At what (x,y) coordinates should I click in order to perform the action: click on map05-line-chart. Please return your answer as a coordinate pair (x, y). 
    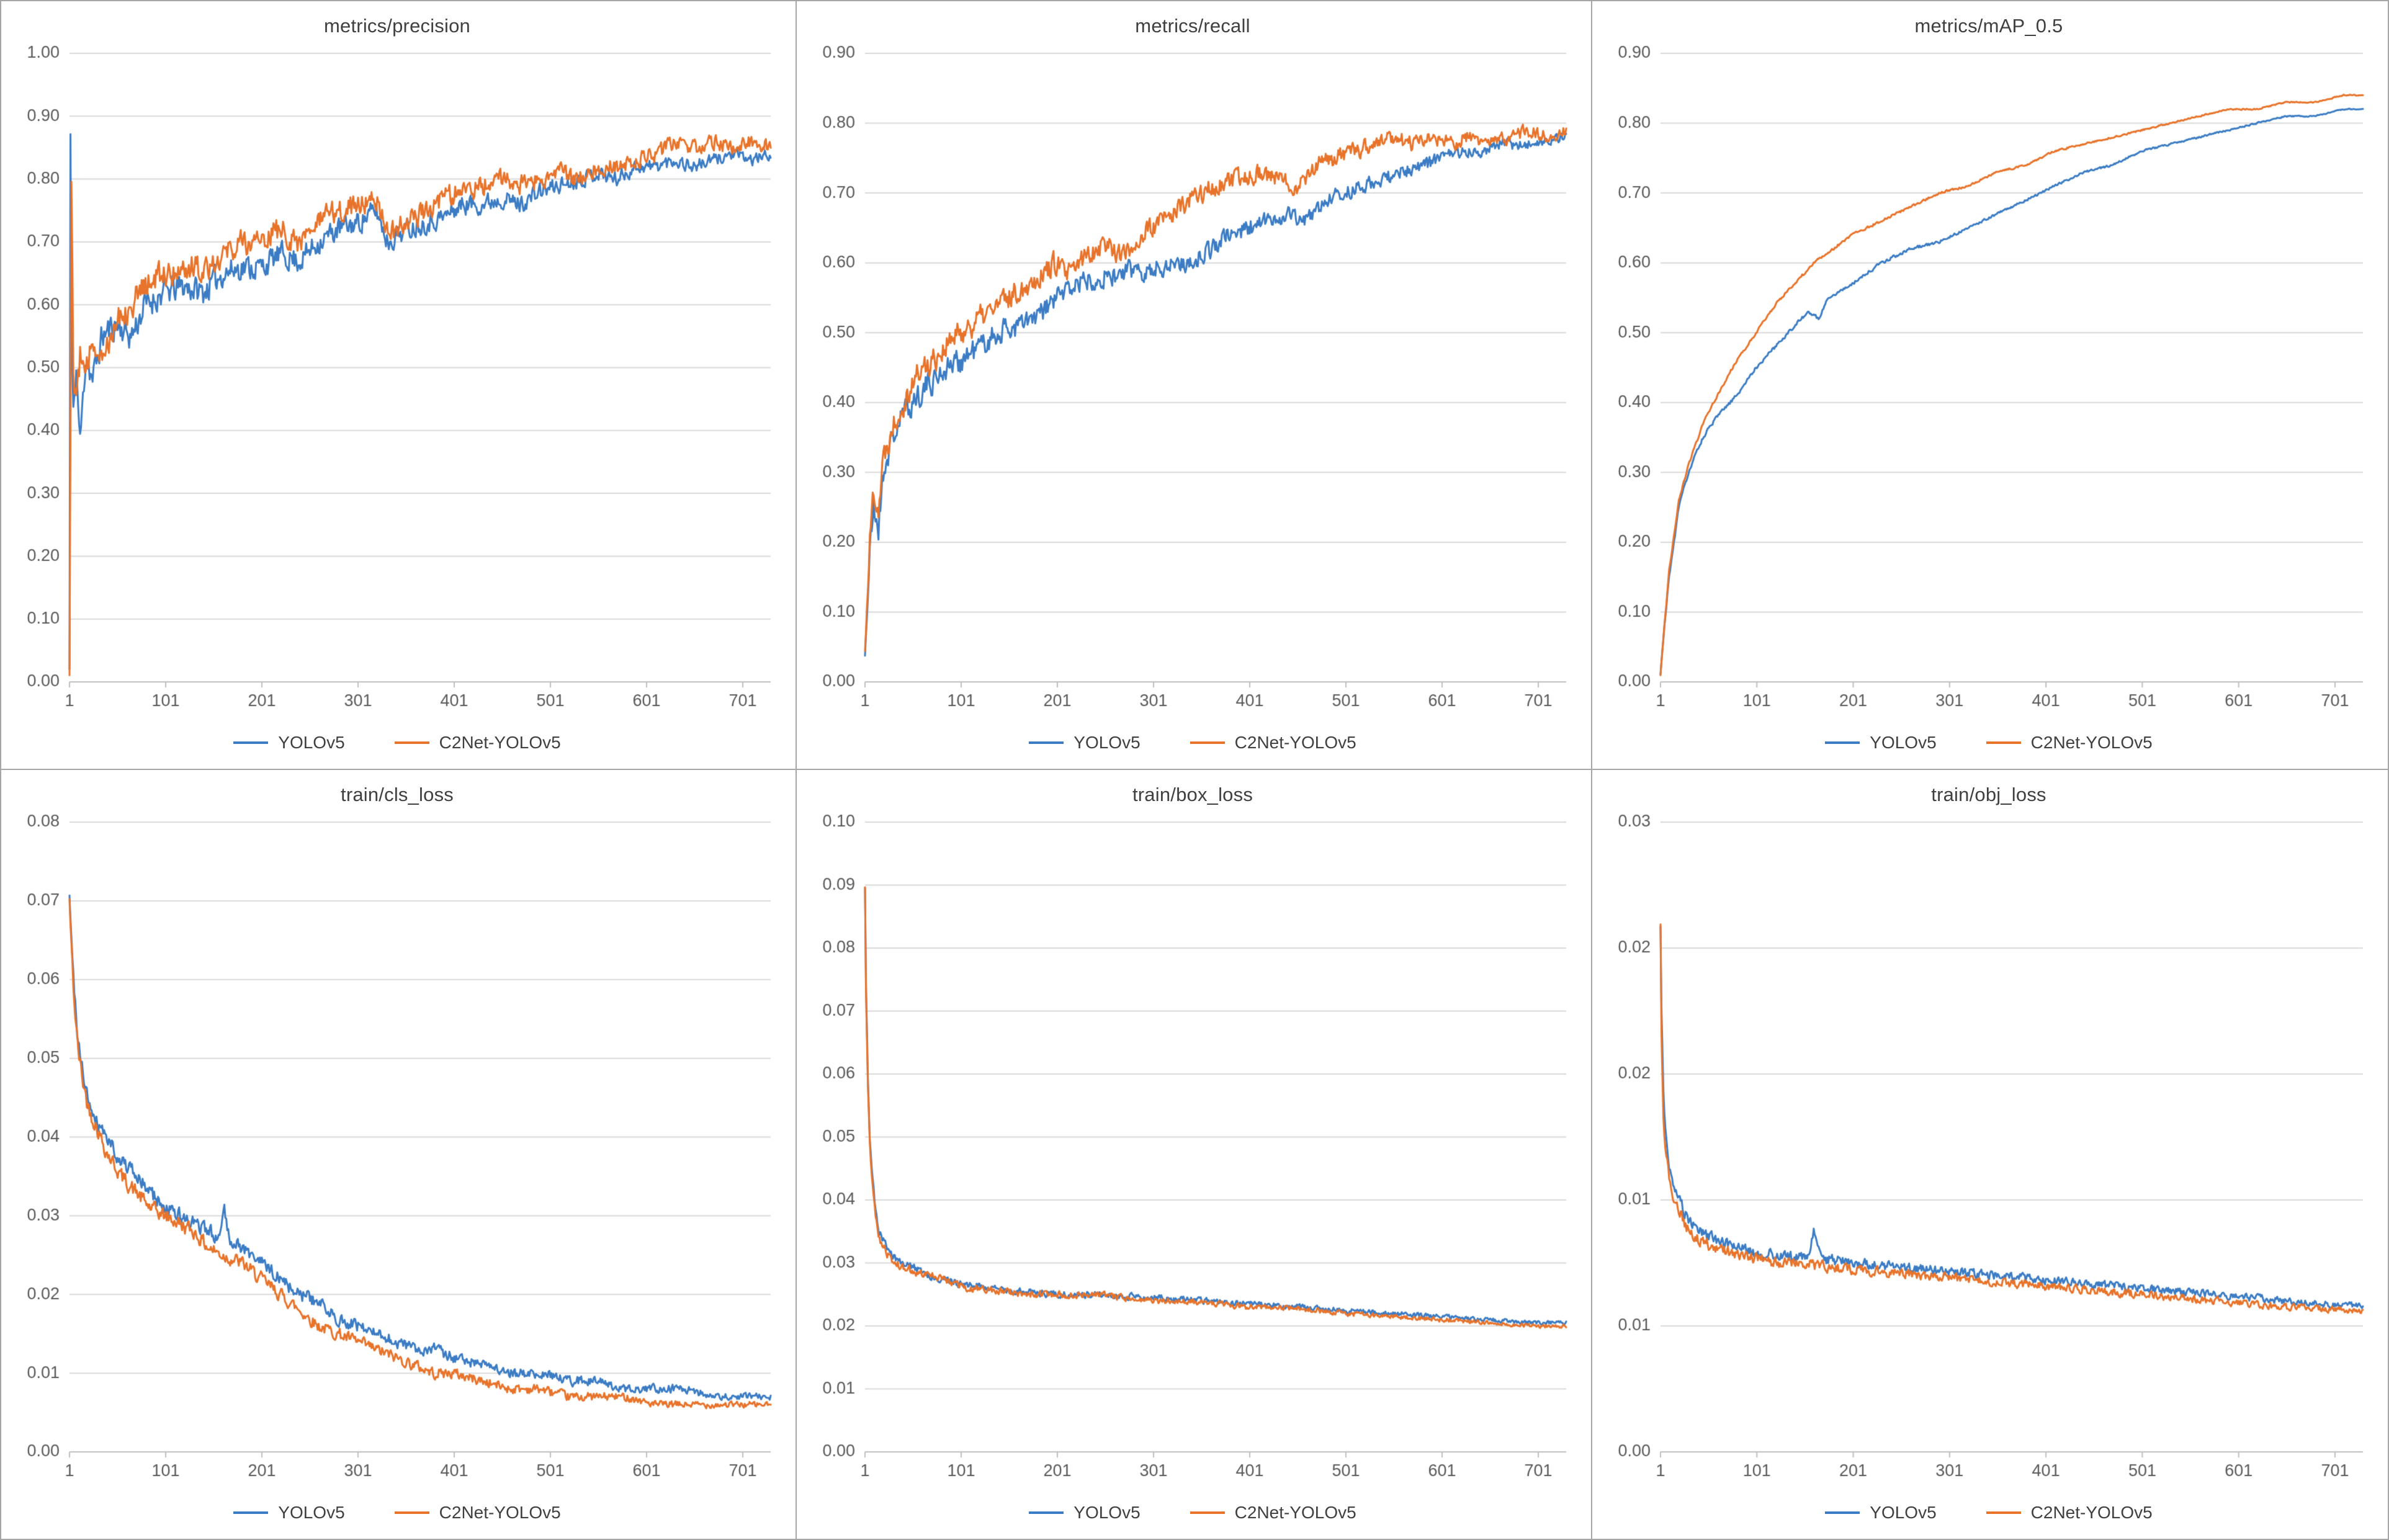
    Looking at the image, I should click on (1989, 382).